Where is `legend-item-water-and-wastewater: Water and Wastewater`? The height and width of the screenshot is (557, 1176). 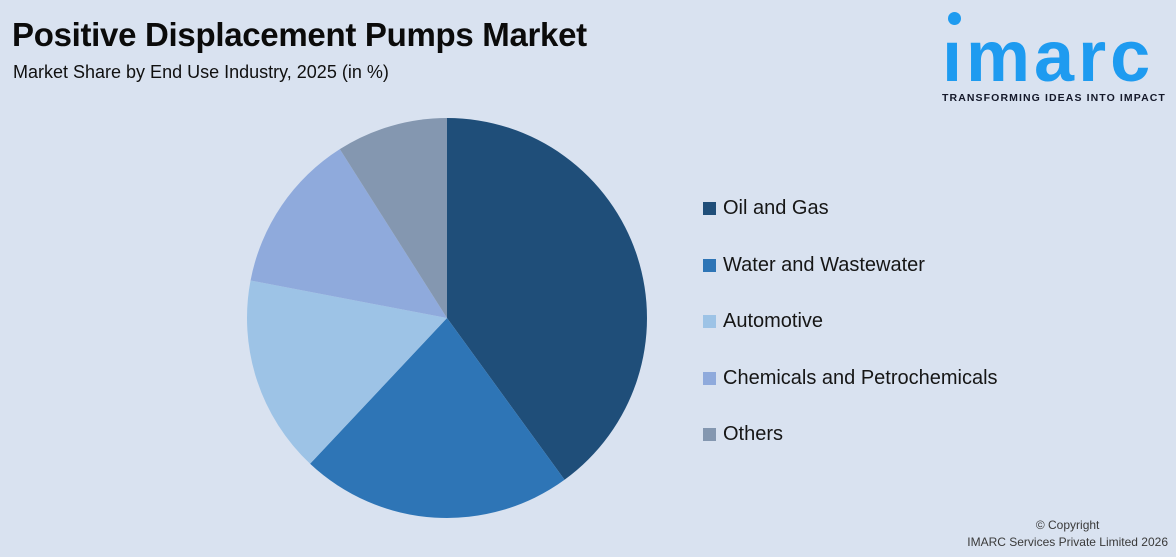
legend-item-water-and-wastewater: Water and Wastewater is located at coordinates (850, 265).